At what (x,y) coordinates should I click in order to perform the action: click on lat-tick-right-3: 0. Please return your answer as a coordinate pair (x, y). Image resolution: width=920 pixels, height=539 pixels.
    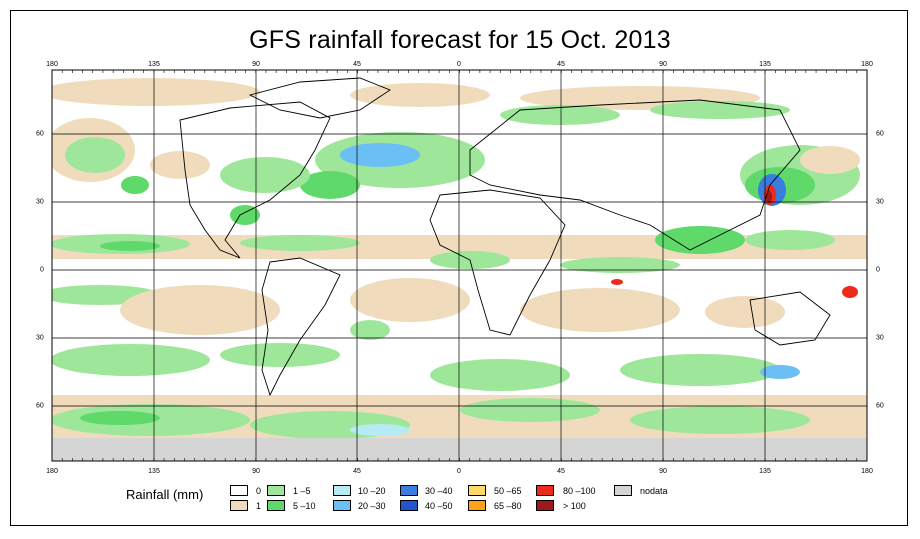
    Looking at the image, I should click on (878, 270).